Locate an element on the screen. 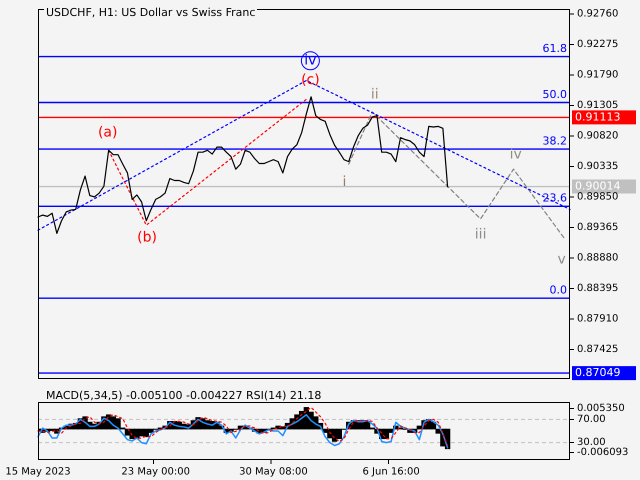 The image size is (640, 480). y-tick-label: 0.87910 is located at coordinates (597, 319).